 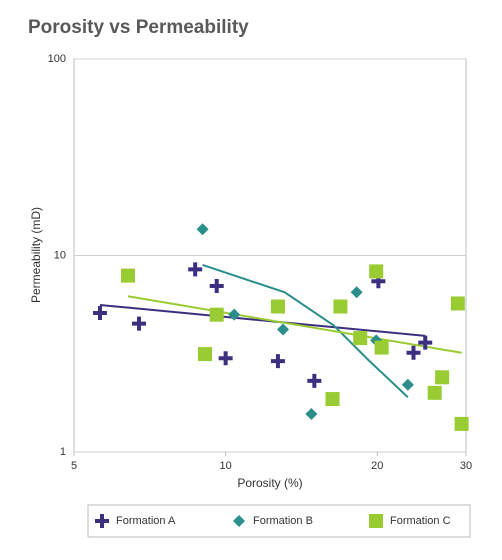 I want to click on y-axis-label: Permeability (mD), so click(x=36, y=255).